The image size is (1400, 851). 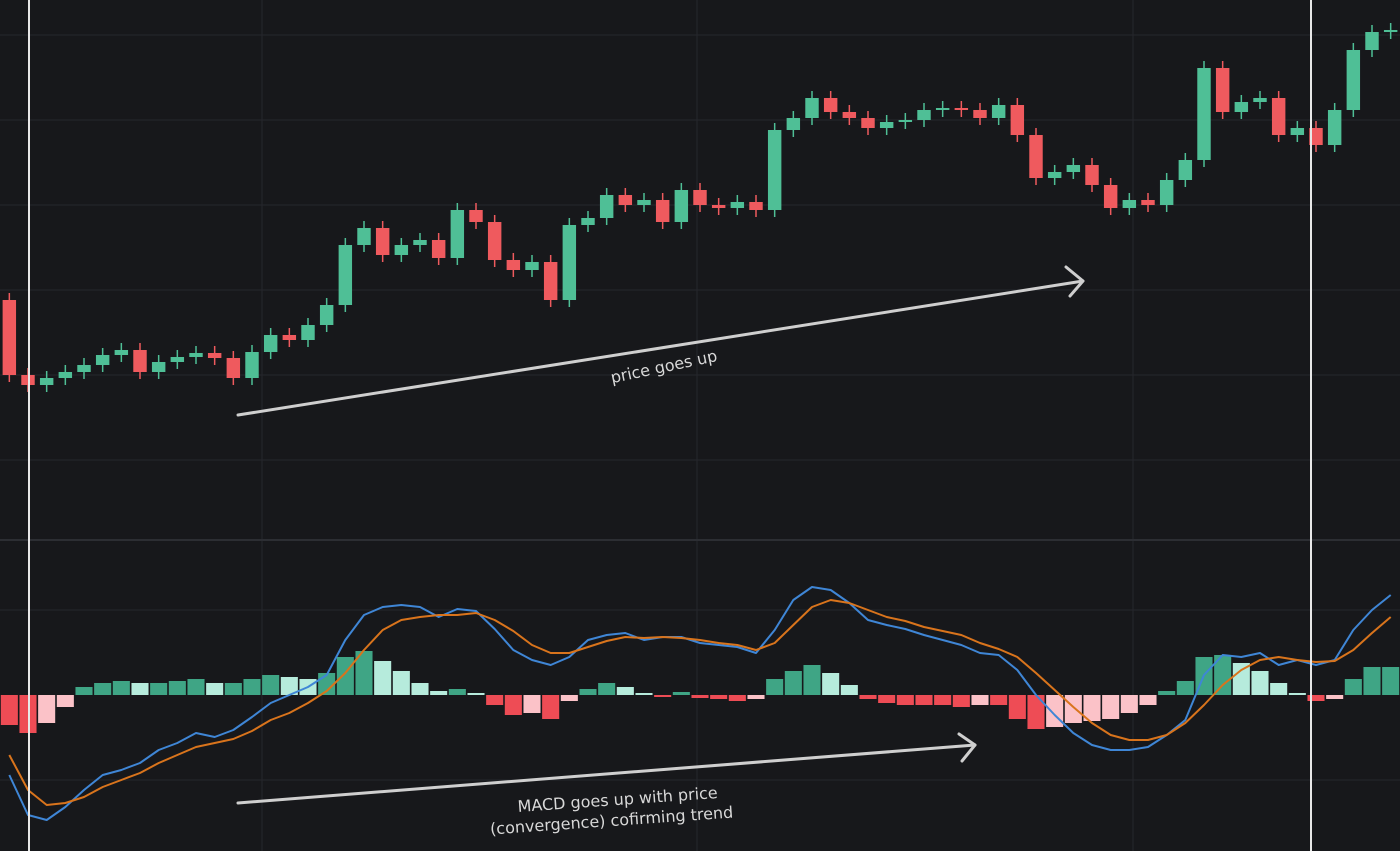 I want to click on arrow-head, so click(x=1074, y=281).